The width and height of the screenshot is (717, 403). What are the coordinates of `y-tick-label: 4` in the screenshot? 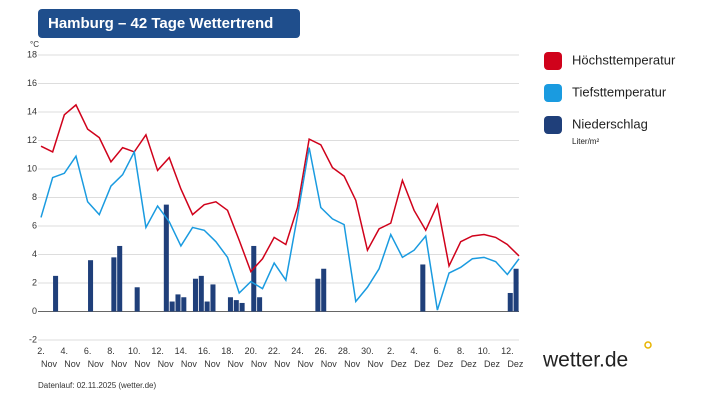 It's located at (34, 254).